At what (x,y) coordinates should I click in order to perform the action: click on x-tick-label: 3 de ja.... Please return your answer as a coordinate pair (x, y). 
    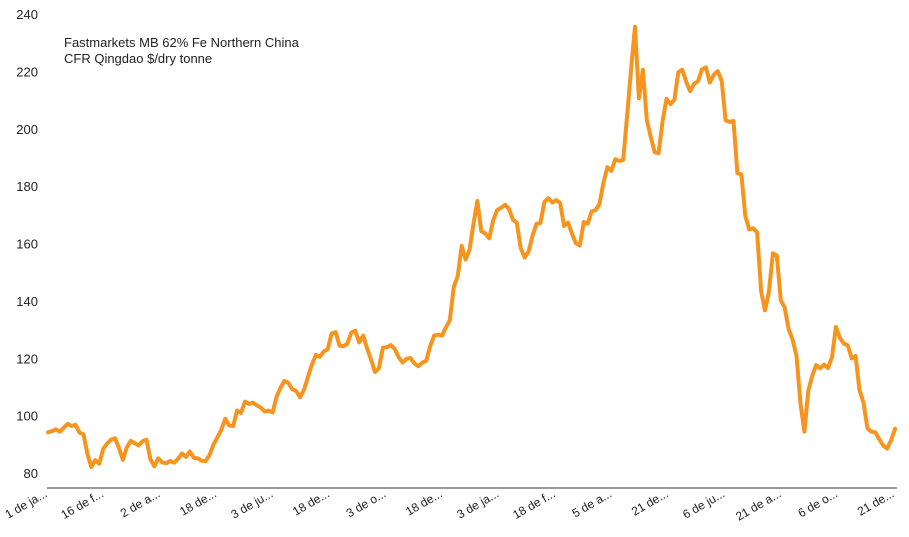
    Looking at the image, I should click on (477, 503).